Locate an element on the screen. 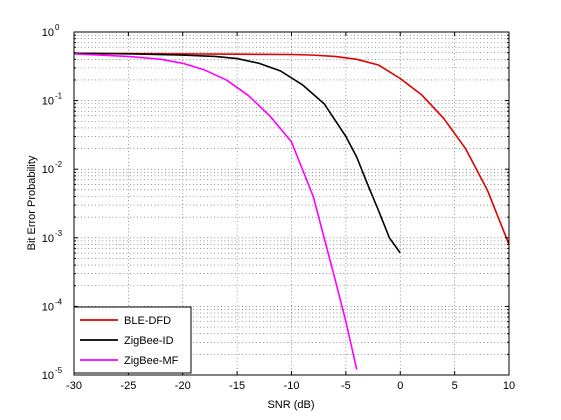 The image size is (561, 420). y-tick-exponent: -3 is located at coordinates (59, 233).